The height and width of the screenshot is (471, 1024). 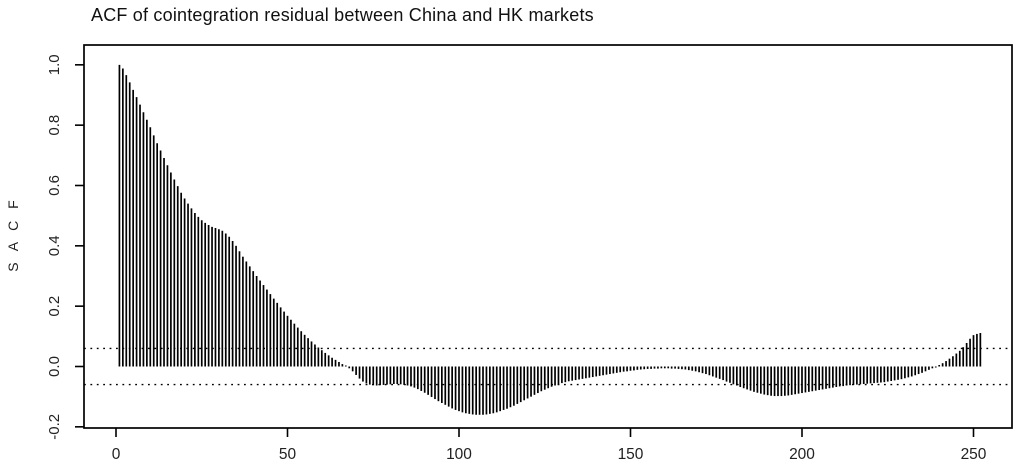 What do you see at coordinates (288, 454) in the screenshot?
I see `svg-text: 50` at bounding box center [288, 454].